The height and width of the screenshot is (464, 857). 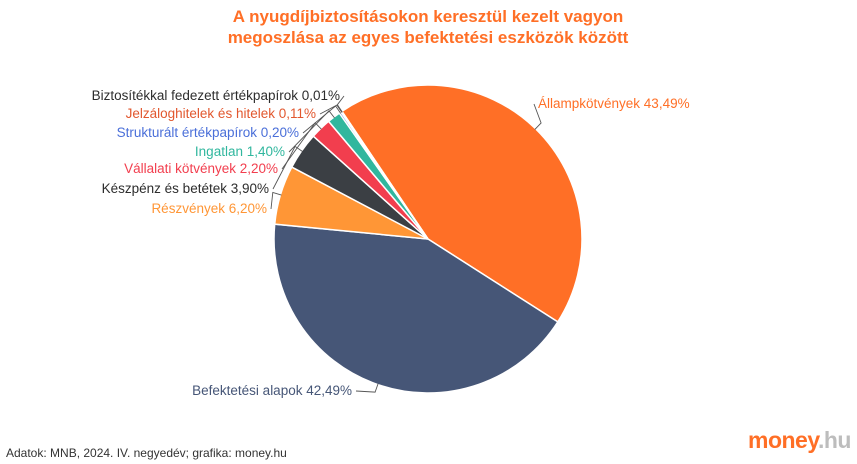 I want to click on label-allampkotvenyek: Állampkötvények 43,49%, so click(x=614, y=103).